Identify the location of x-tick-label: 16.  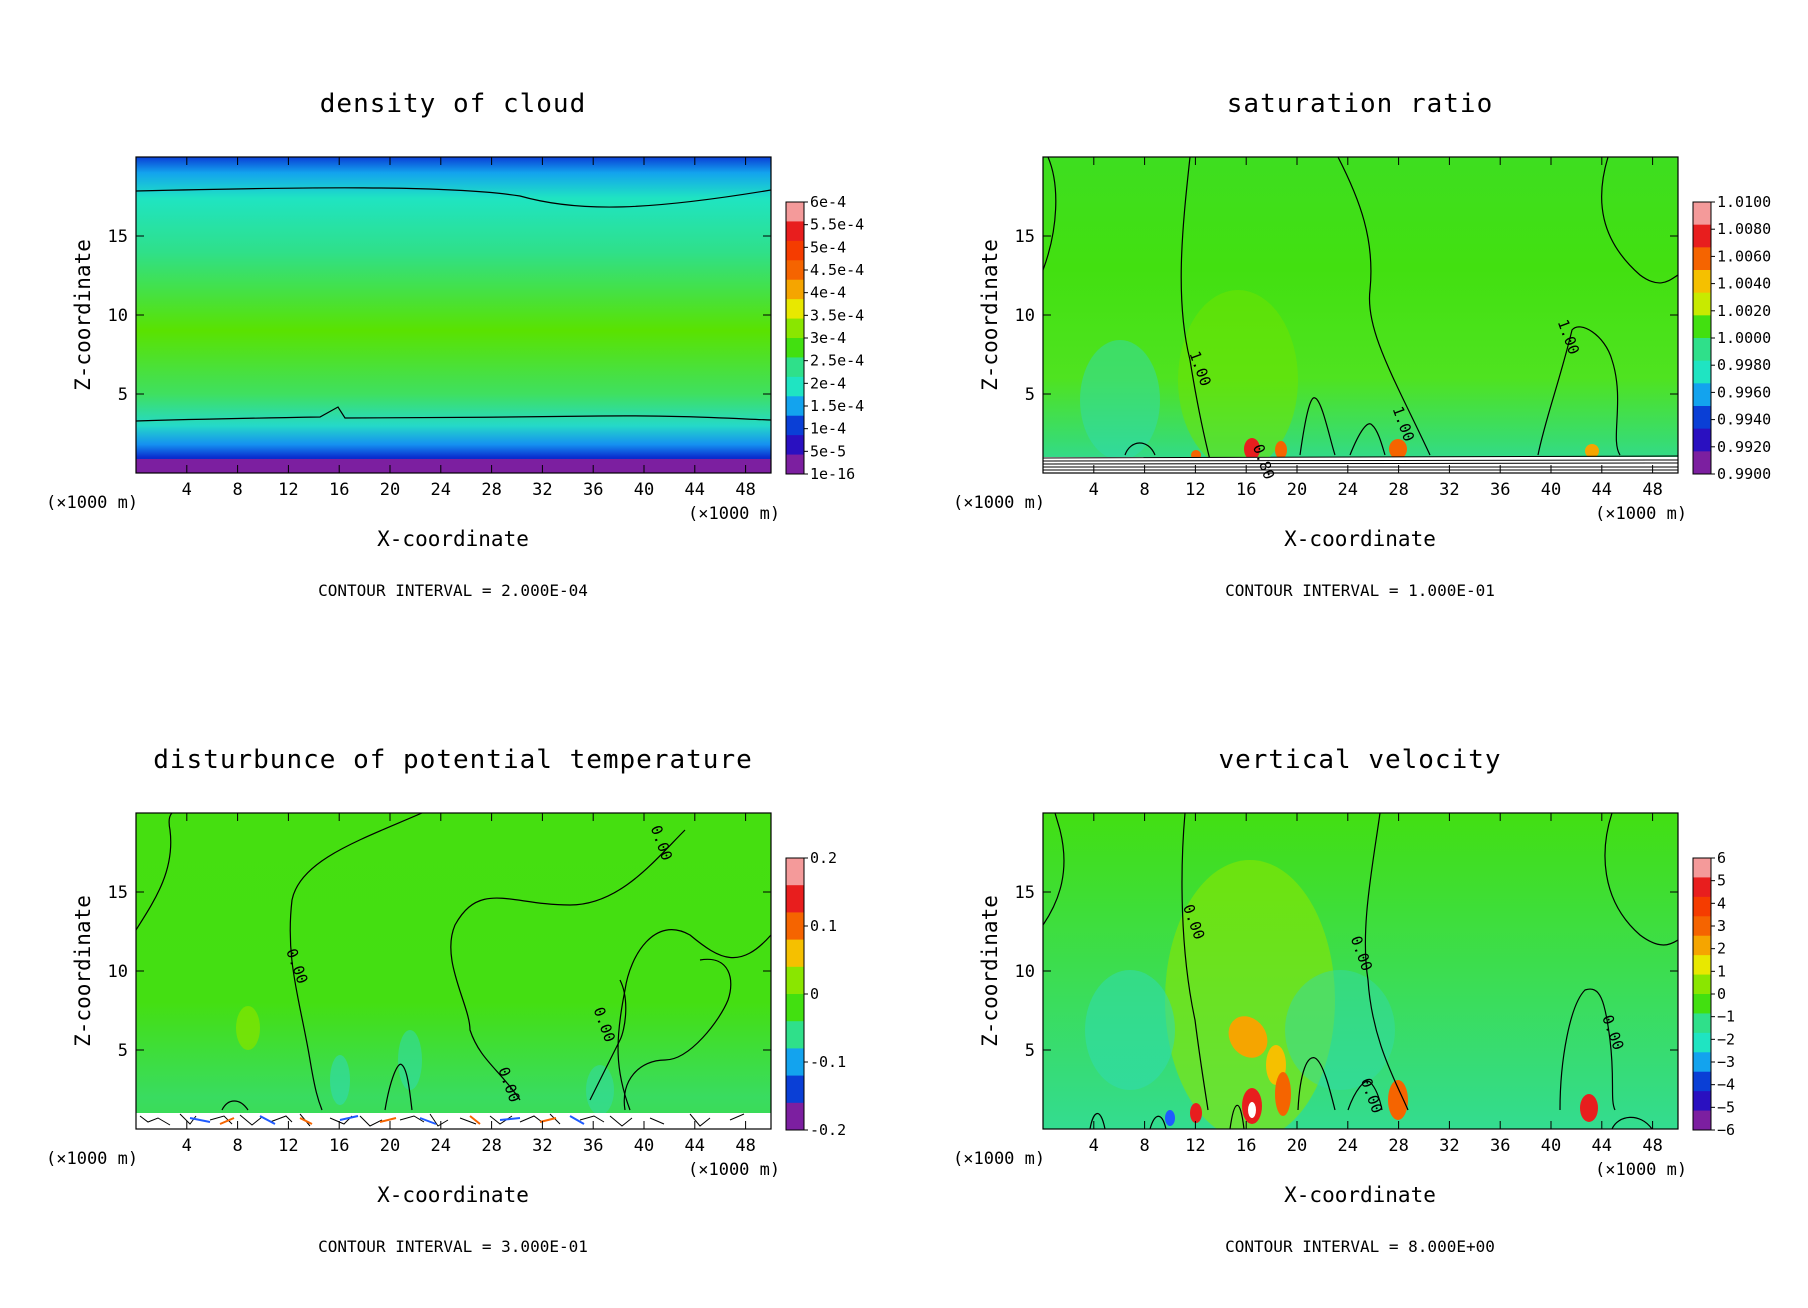
(339, 1146).